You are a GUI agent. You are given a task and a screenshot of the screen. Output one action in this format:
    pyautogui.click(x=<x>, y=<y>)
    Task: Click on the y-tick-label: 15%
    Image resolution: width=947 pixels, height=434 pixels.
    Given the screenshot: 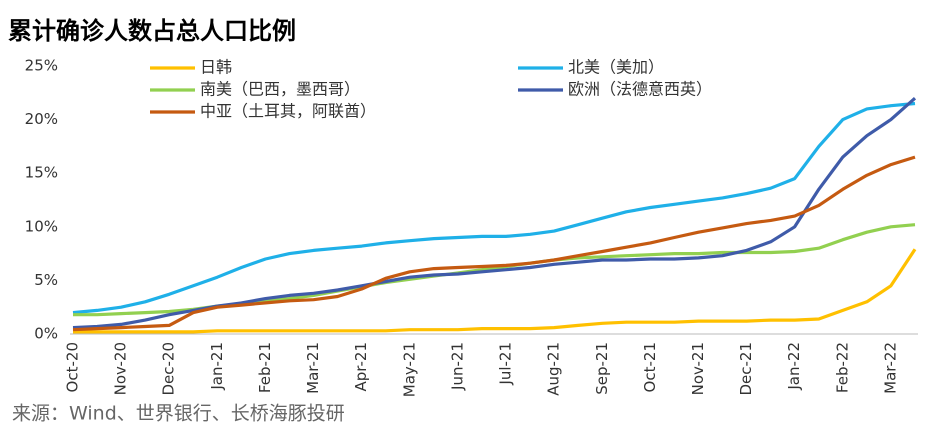 What is the action you would take?
    pyautogui.click(x=41, y=173)
    